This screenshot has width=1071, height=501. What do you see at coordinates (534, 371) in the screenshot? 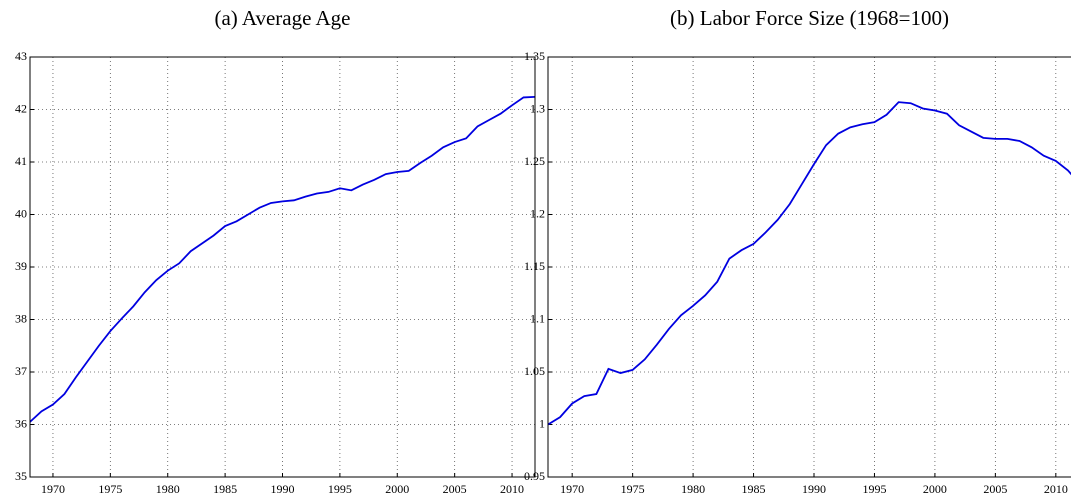
I see `y-tick-label: 1.05` at bounding box center [534, 371].